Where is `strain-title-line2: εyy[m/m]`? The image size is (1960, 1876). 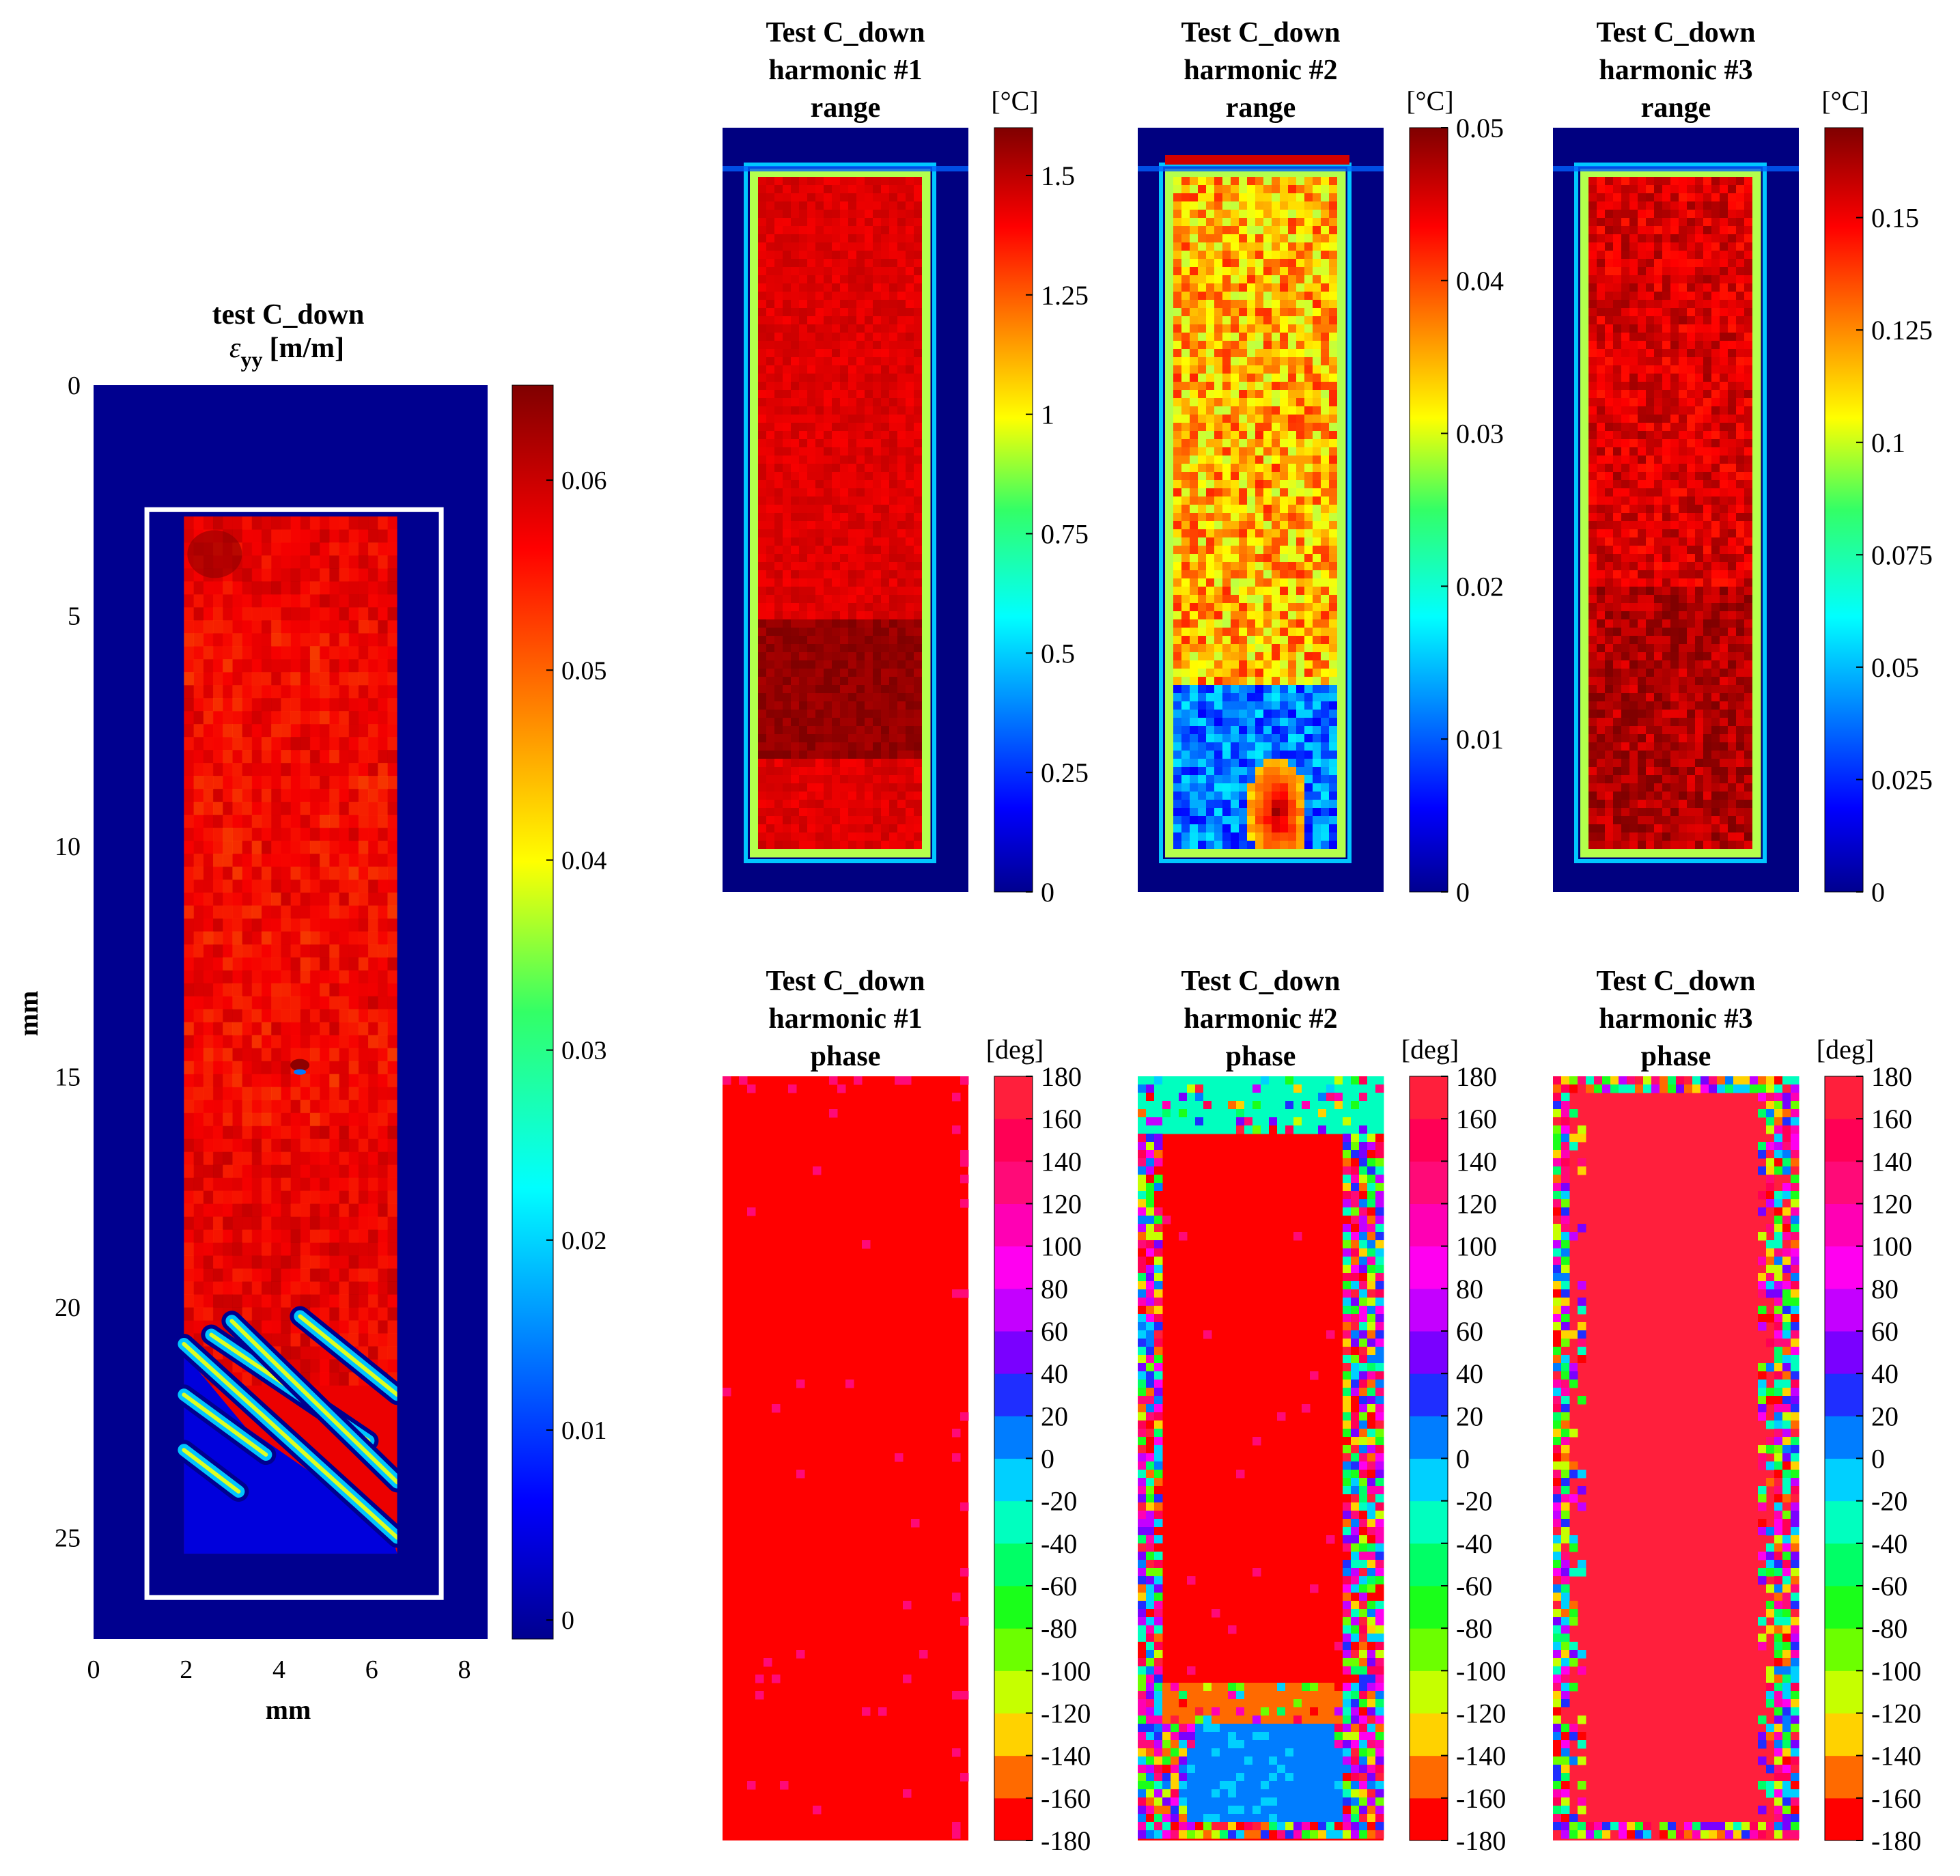
strain-title-line2: εyy[m/m] is located at coordinates (286, 352).